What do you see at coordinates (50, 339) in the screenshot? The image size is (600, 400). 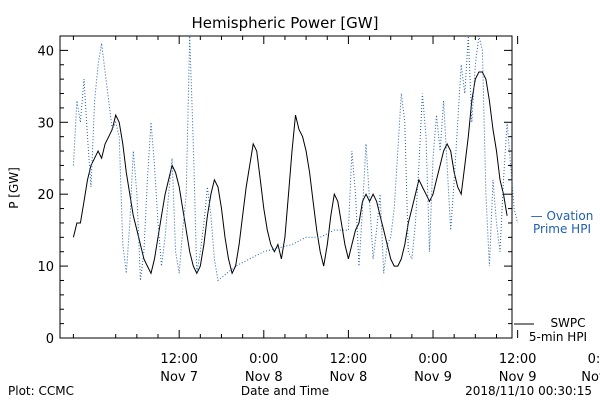 I see `y-tick-label: 0` at bounding box center [50, 339].